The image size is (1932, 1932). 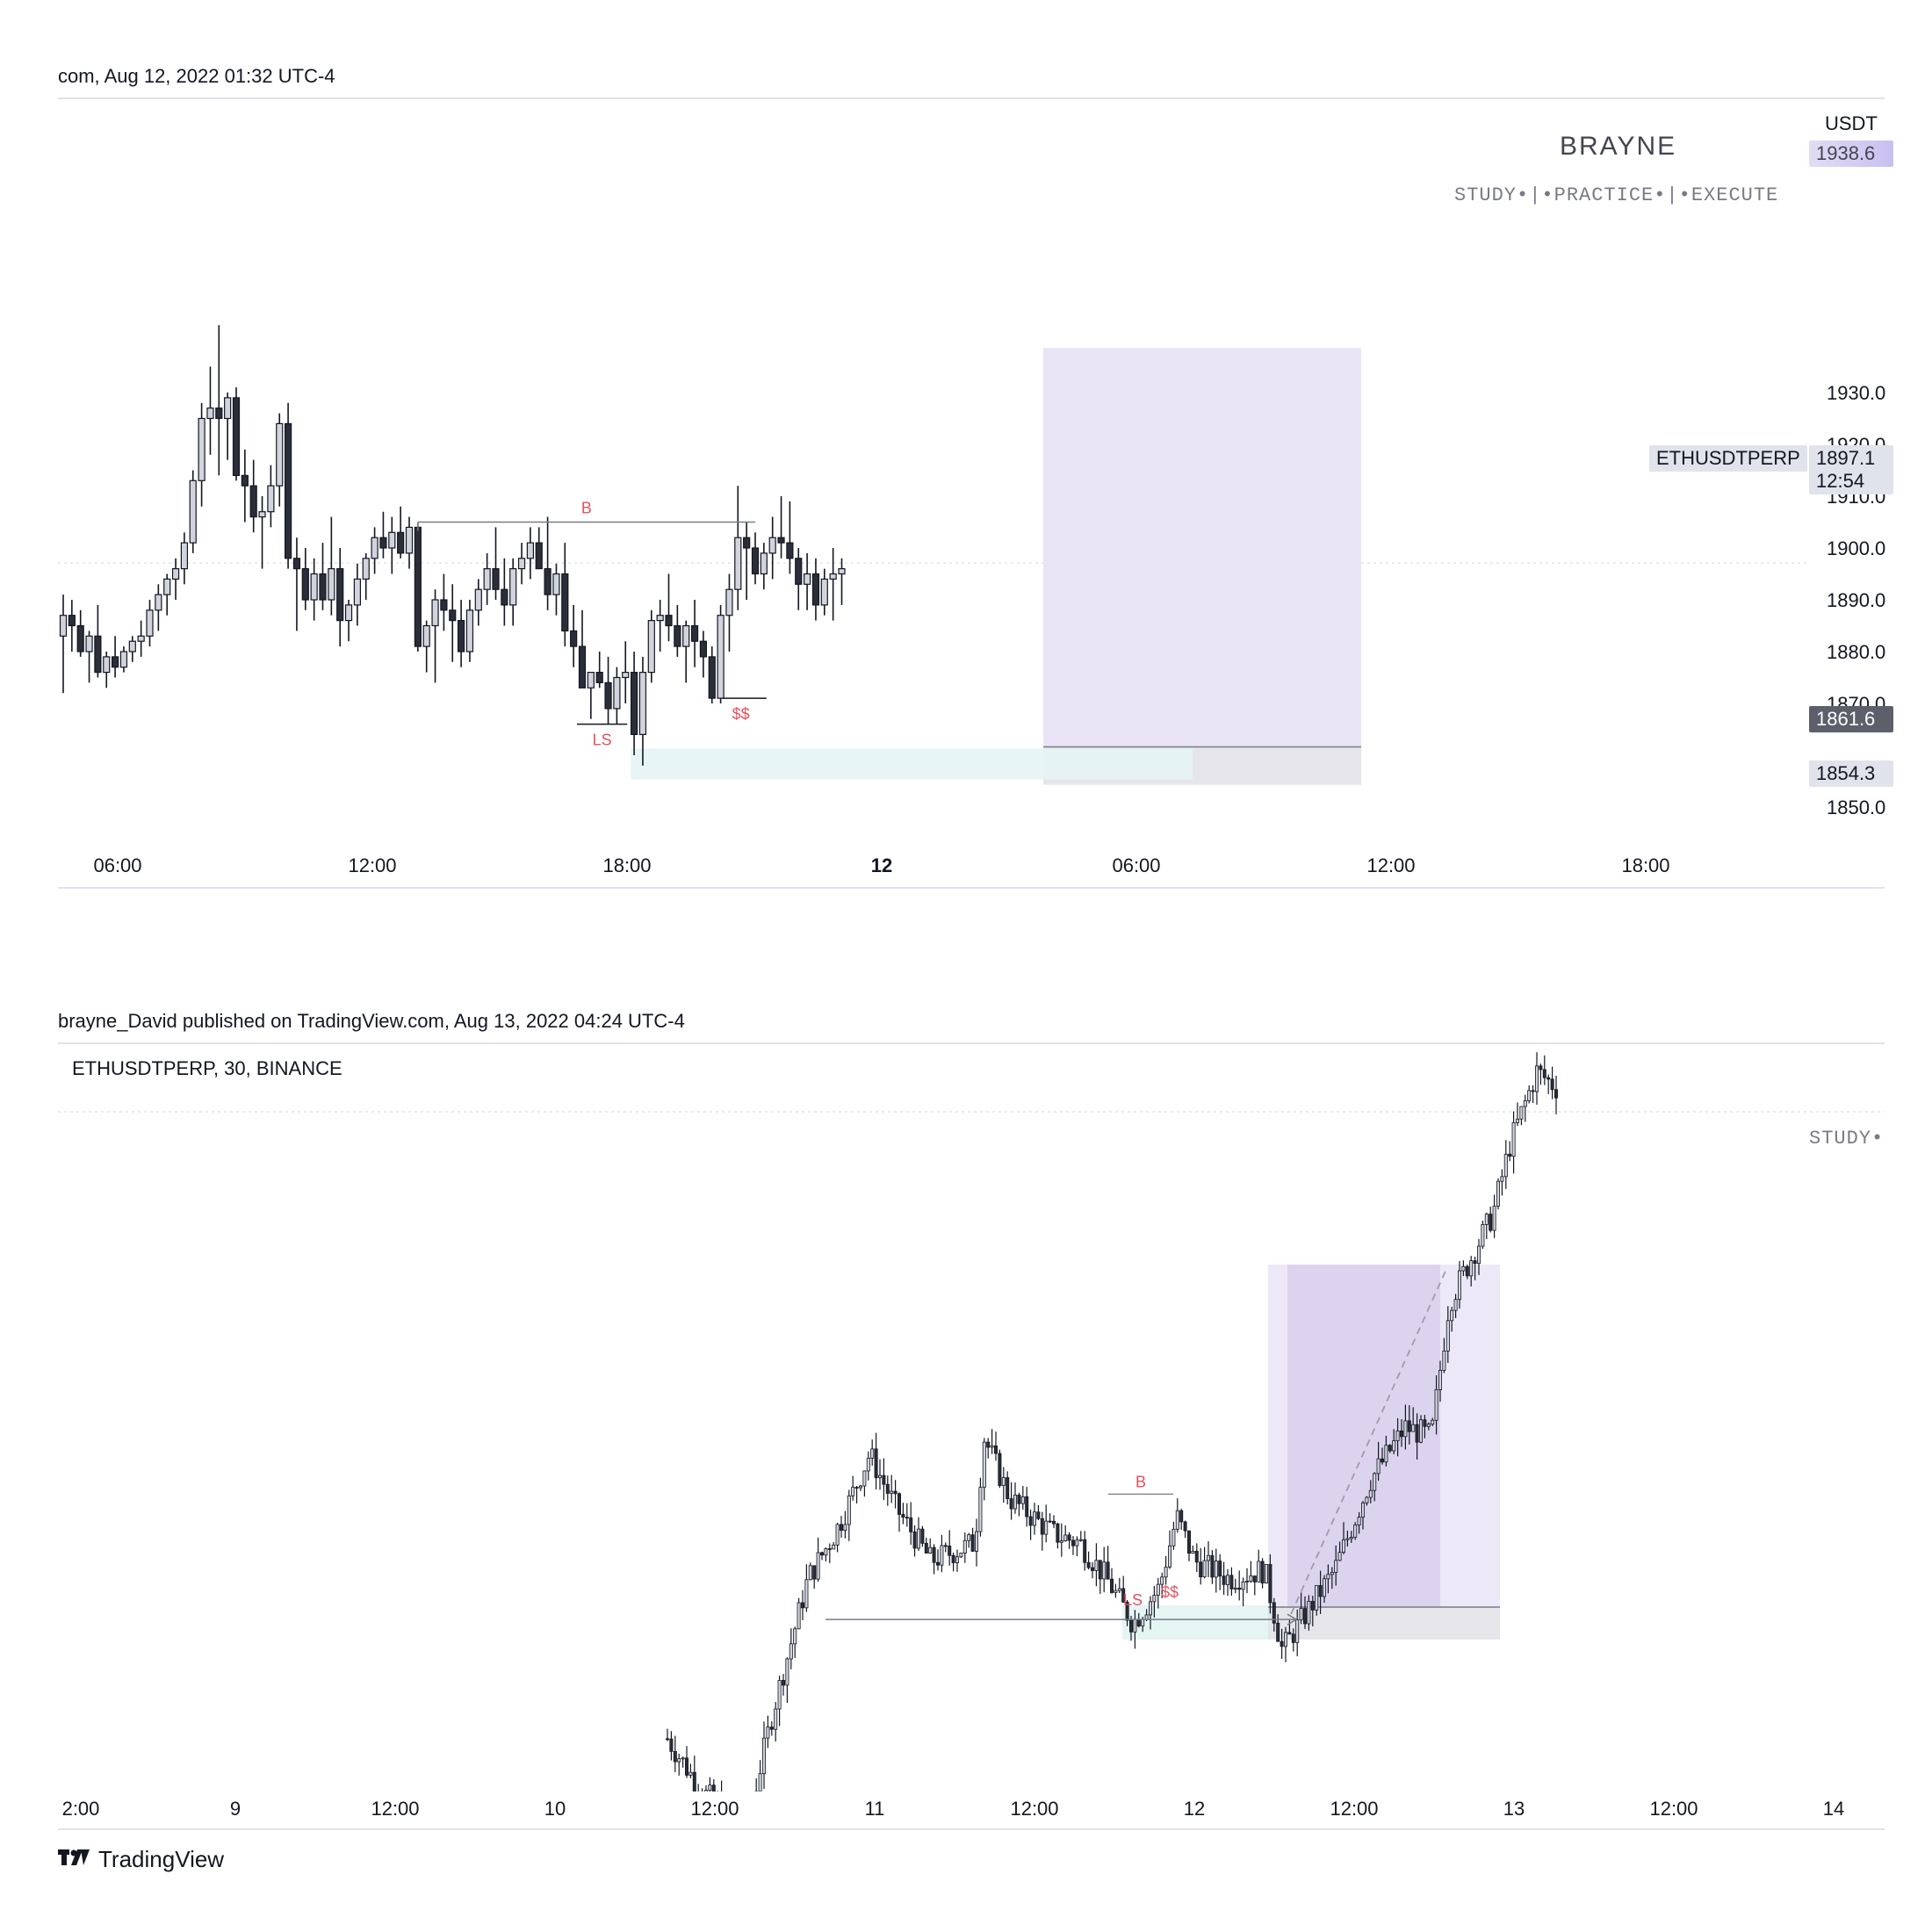 I want to click on price-tag-current: 1897.1 12:54, so click(x=1851, y=470).